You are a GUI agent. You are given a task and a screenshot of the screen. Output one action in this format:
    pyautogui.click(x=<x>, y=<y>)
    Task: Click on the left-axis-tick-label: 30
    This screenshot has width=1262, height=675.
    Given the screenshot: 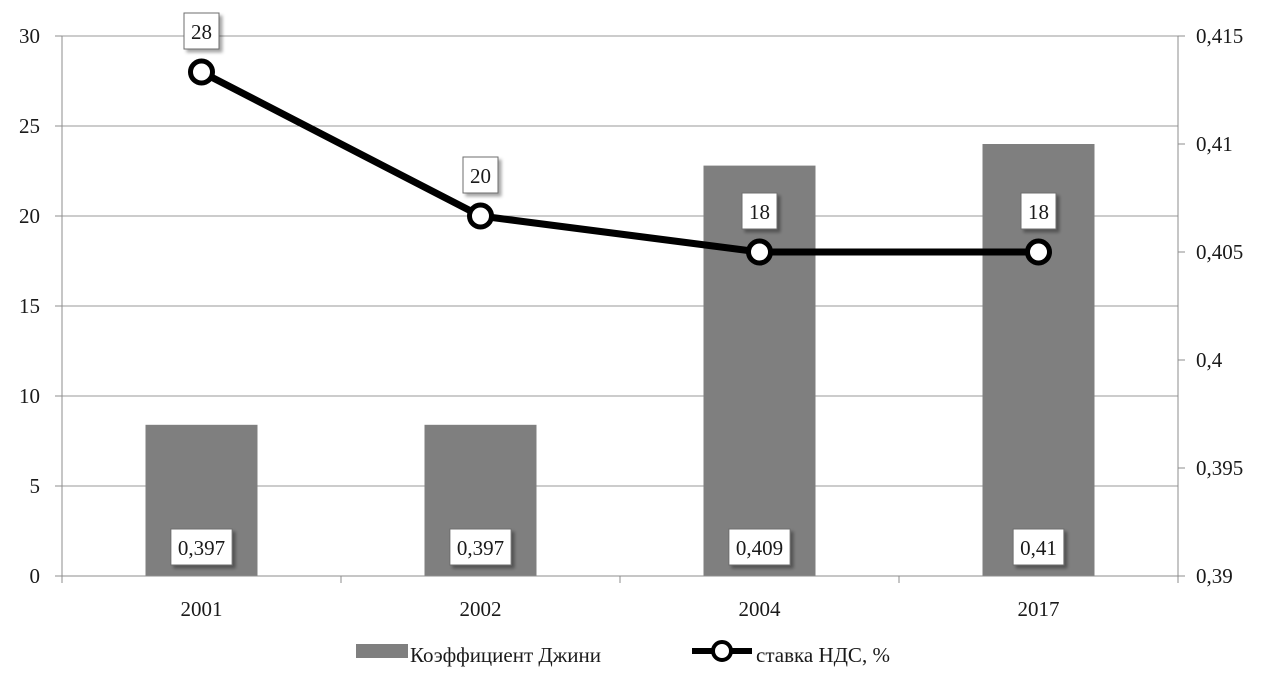 What is the action you would take?
    pyautogui.click(x=29, y=36)
    